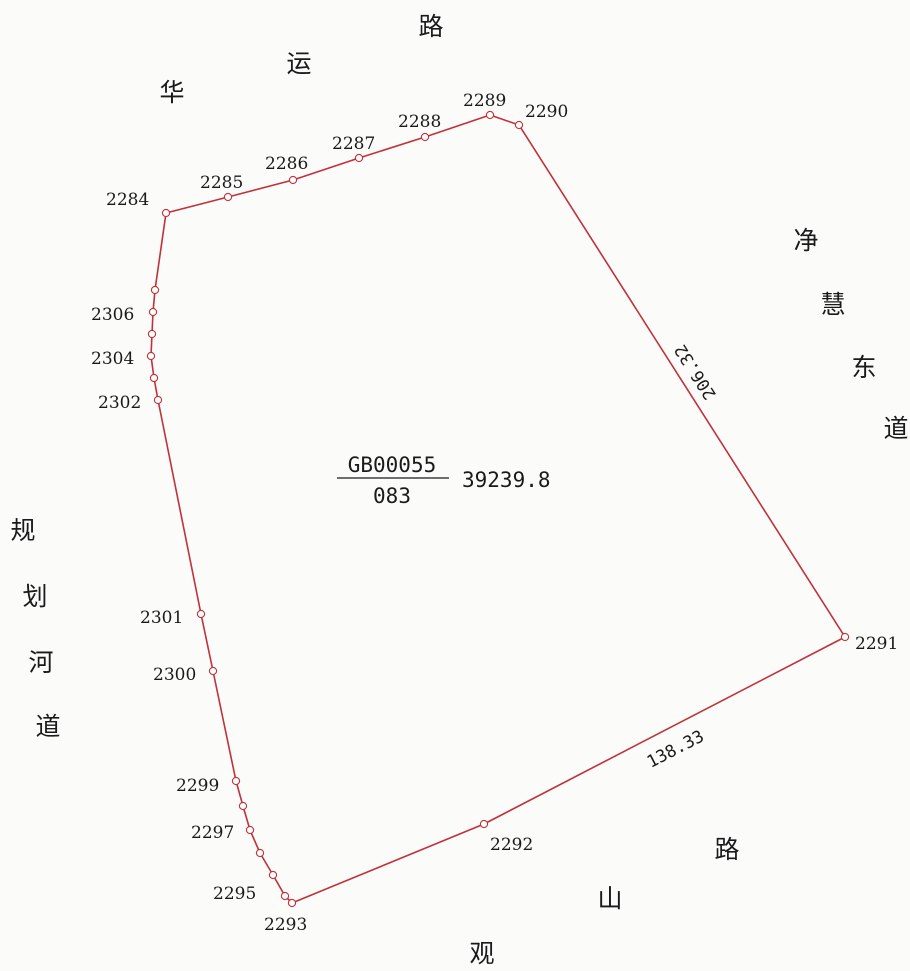 The image size is (910, 971). I want to click on road-north: 华 运 路, so click(301, 59).